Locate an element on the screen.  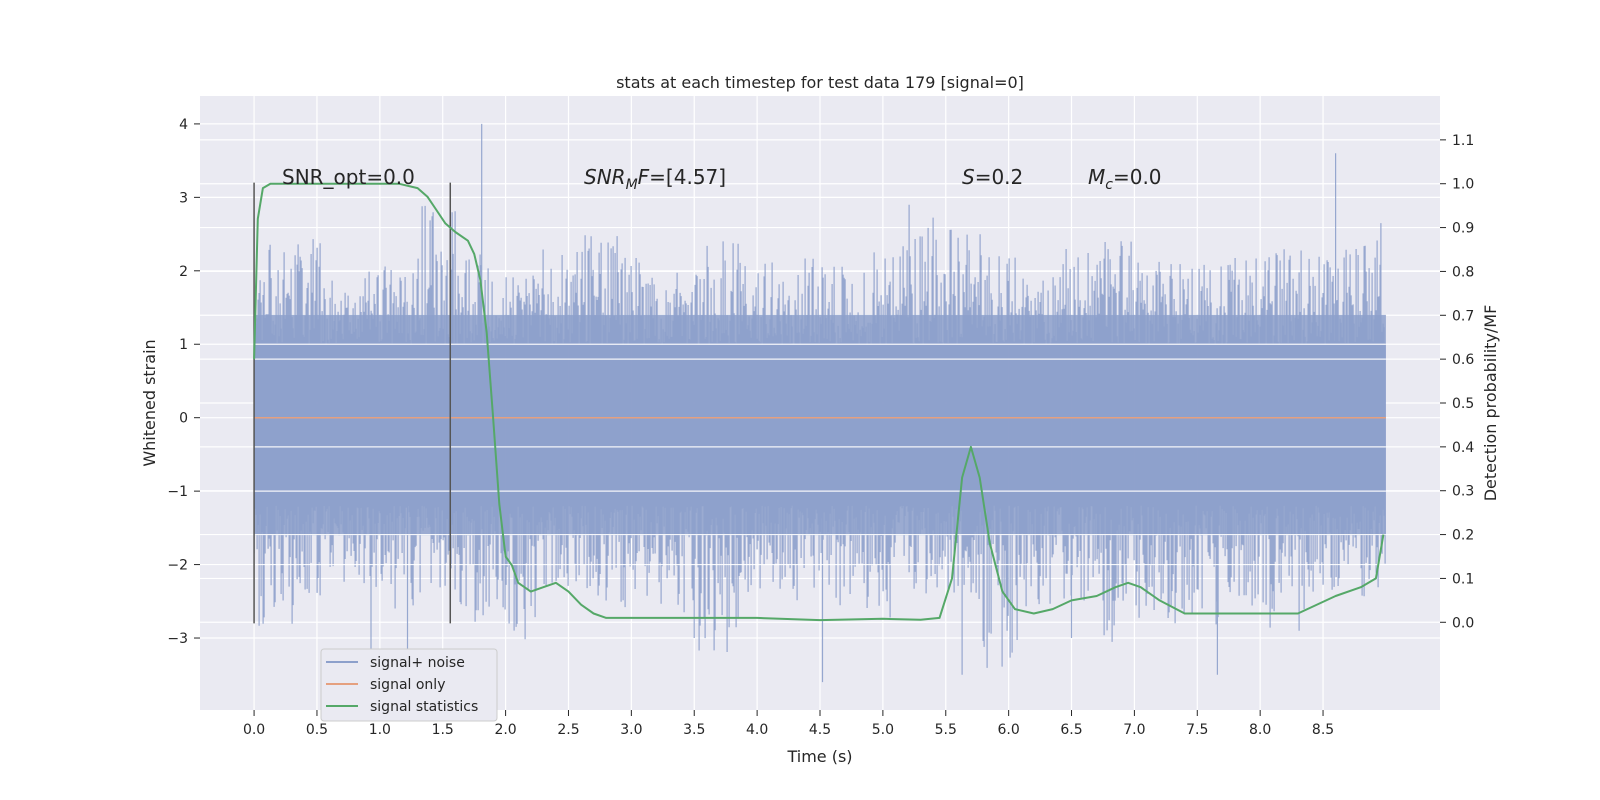
x-tick-label: 4.5 is located at coordinates (820, 730).